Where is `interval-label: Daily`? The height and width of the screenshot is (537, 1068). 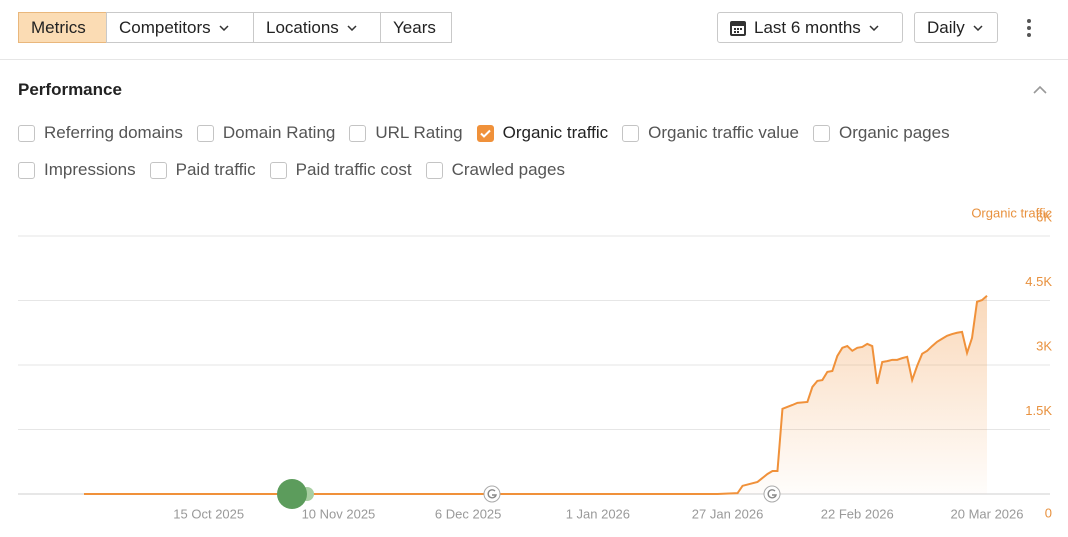 interval-label: Daily is located at coordinates (946, 27).